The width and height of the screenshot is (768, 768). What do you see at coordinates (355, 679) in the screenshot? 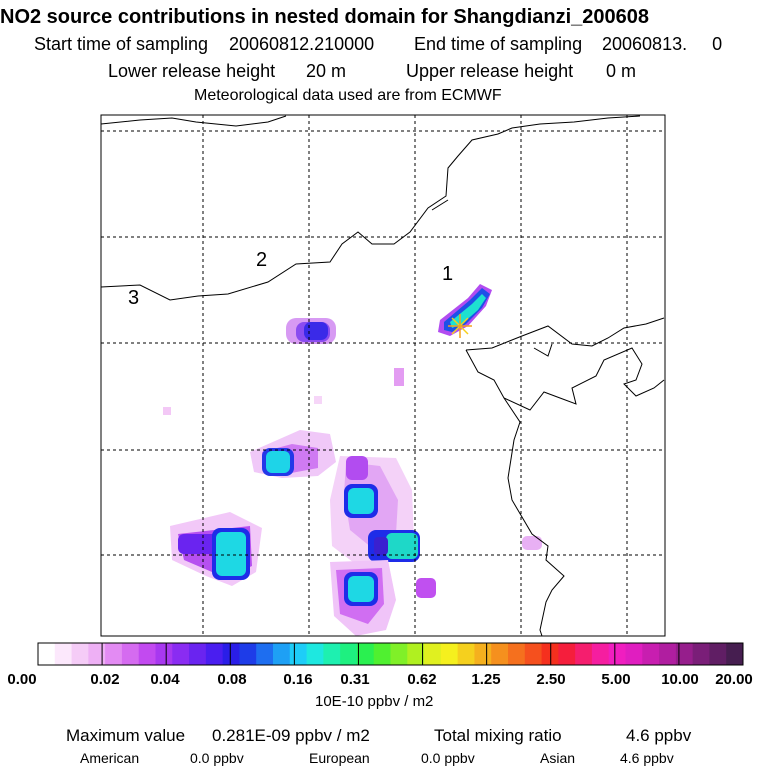
I see `colorbar-tick-label: 0.31` at bounding box center [355, 679].